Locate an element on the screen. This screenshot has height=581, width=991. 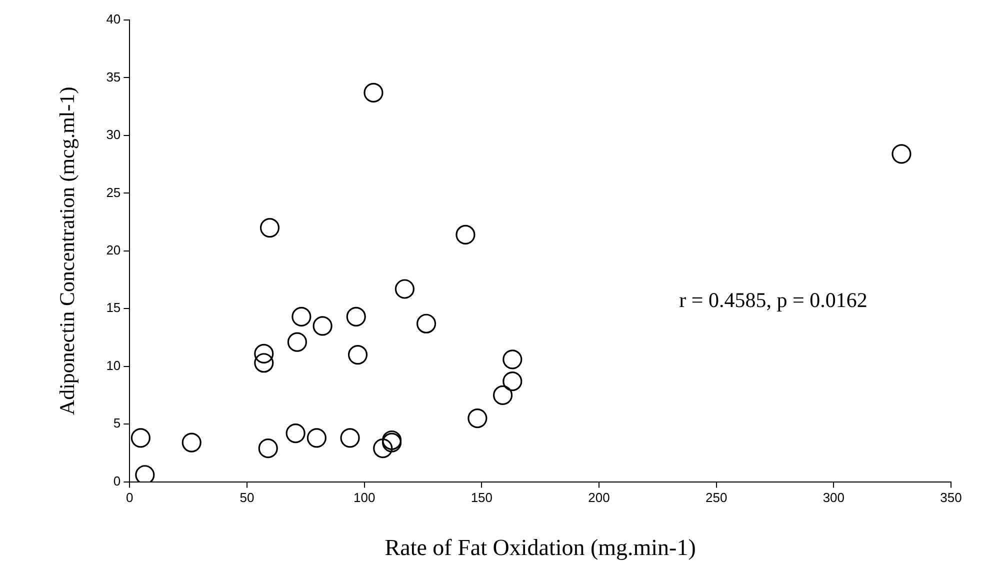
y-tick-label: 10 is located at coordinates (113, 365).